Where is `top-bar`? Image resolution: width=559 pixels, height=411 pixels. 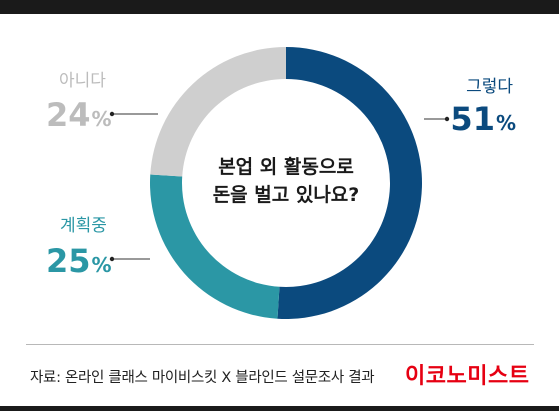 top-bar is located at coordinates (279, 7).